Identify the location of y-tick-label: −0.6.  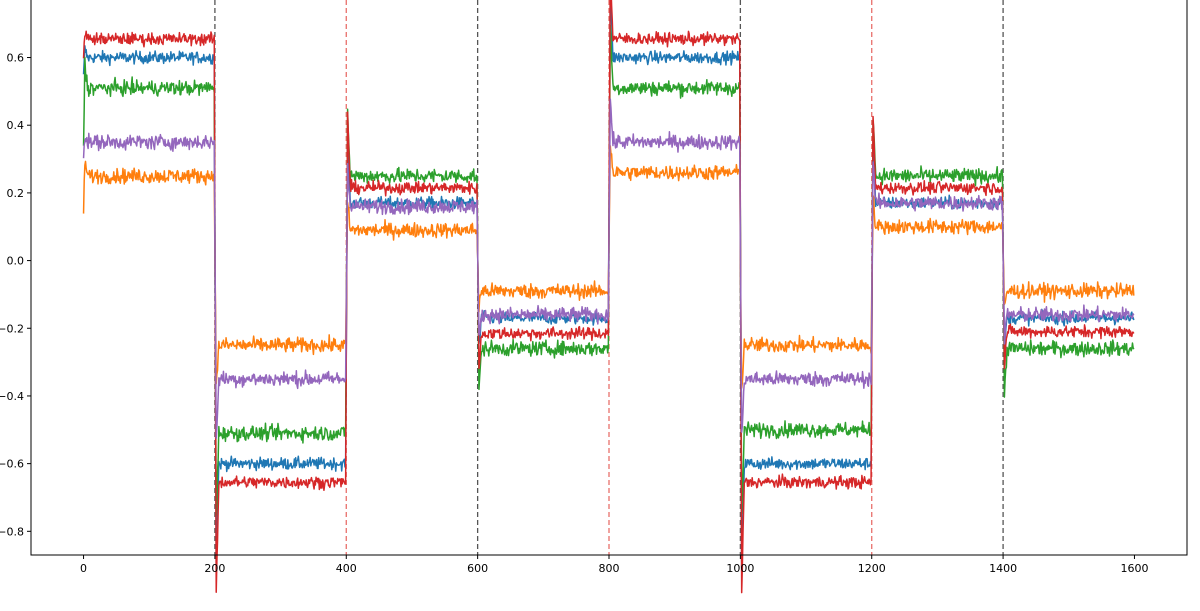
(12, 464).